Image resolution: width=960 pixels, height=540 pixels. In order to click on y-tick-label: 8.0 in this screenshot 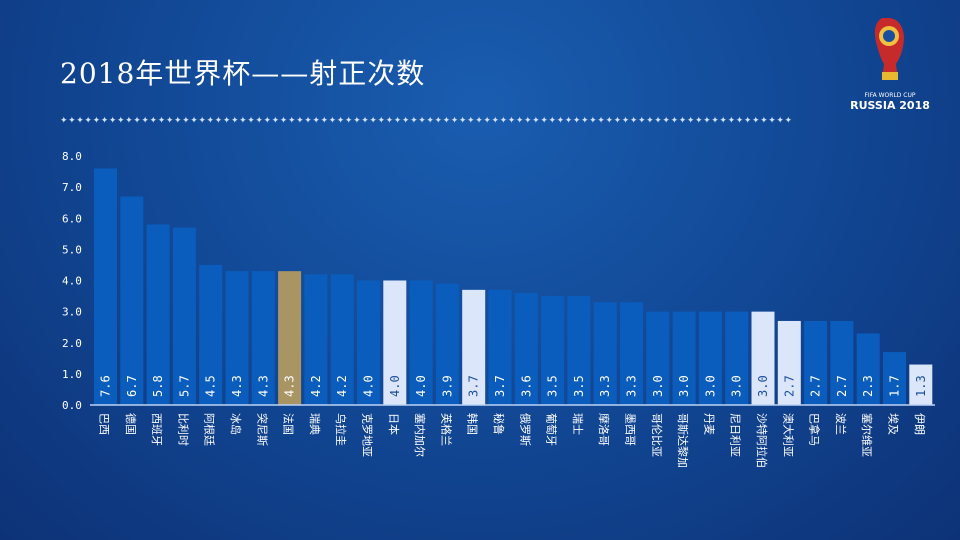, I will do `click(72, 156)`.